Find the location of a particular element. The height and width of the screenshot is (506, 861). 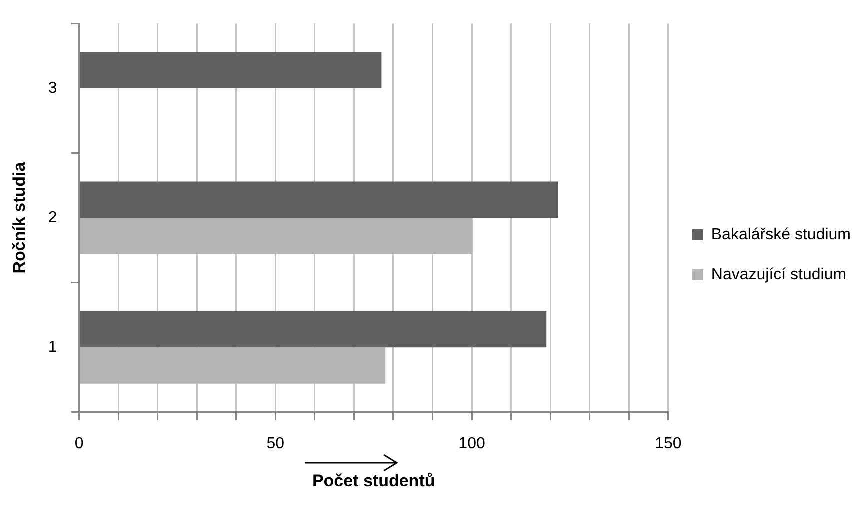

y-tick-label: 3 is located at coordinates (53, 88).